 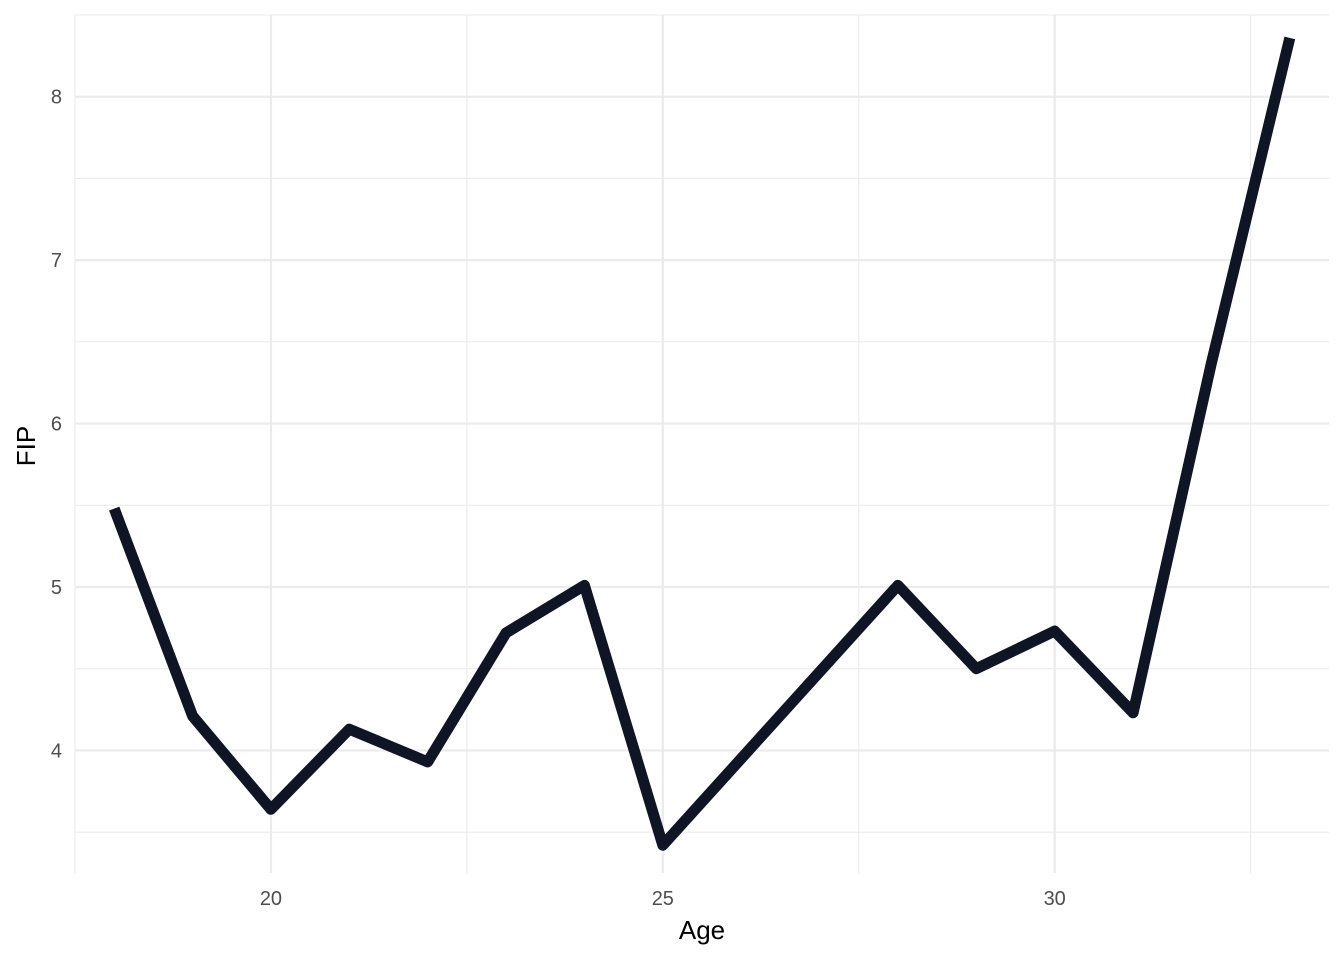 I want to click on y-tick-label: 7, so click(x=56, y=261).